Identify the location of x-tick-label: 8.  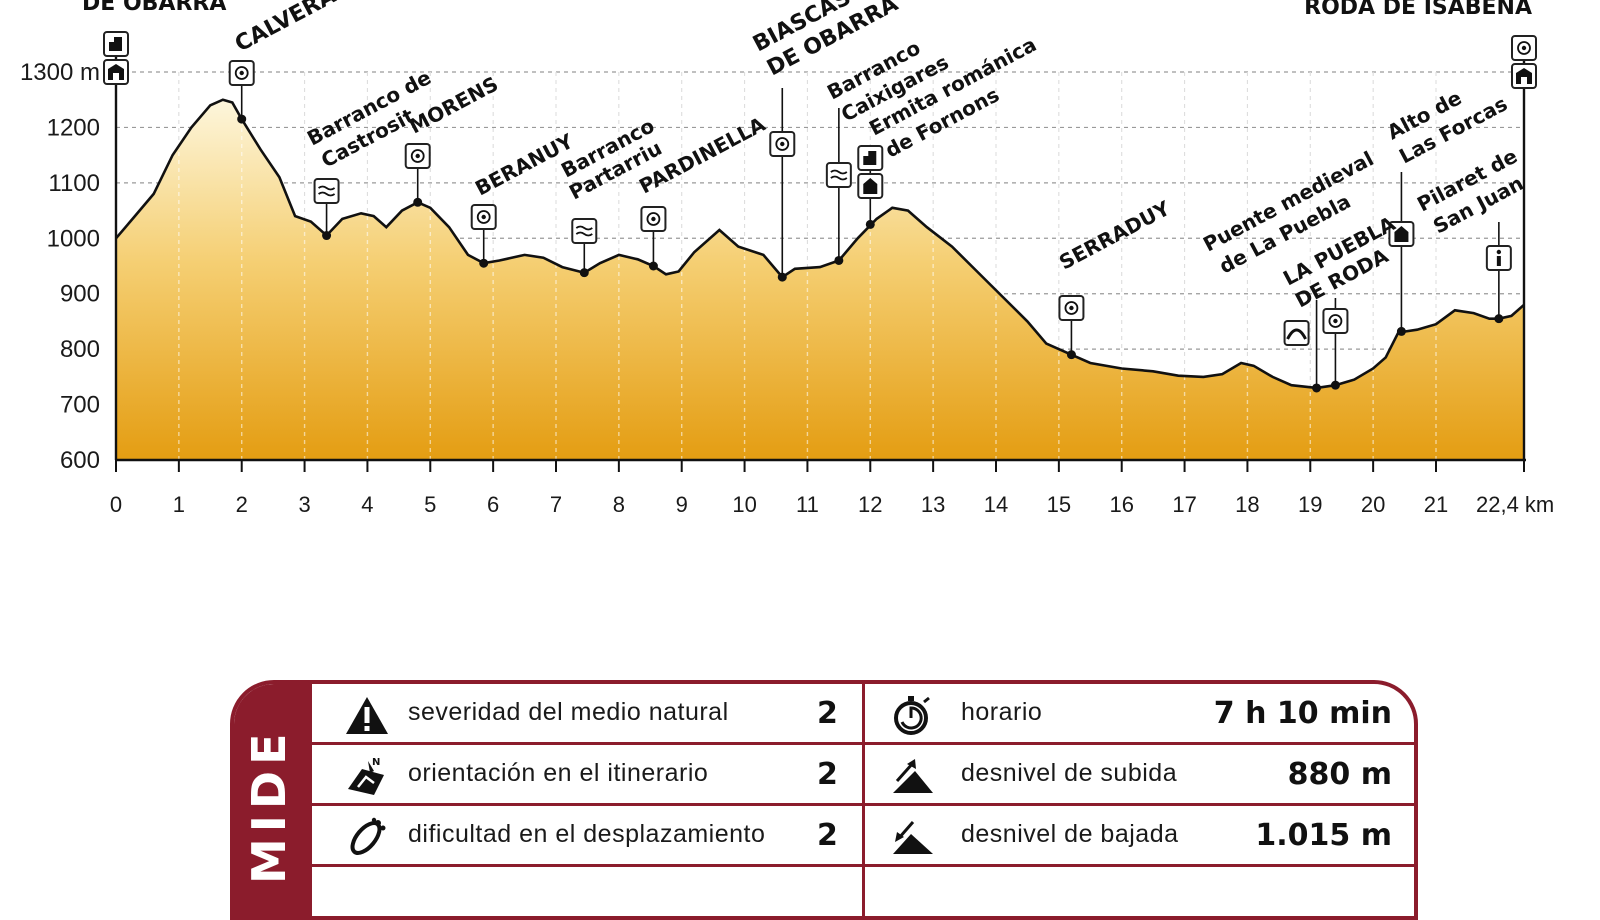
(619, 504).